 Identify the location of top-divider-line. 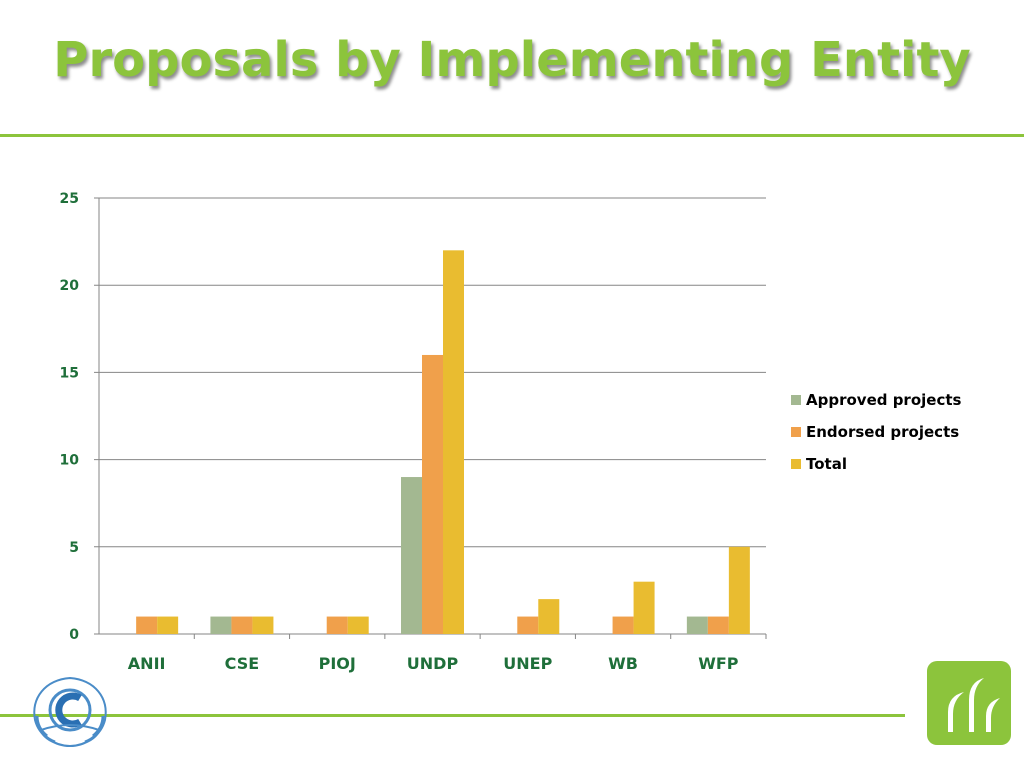
(512, 135).